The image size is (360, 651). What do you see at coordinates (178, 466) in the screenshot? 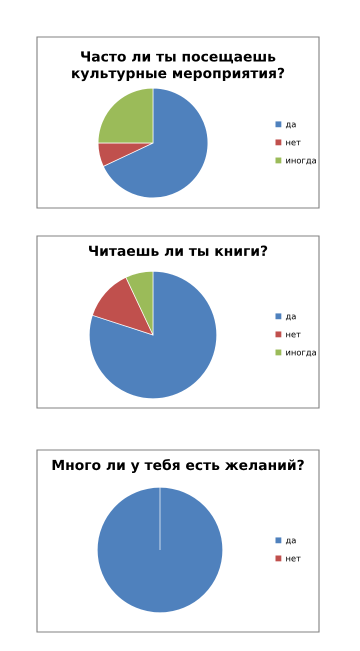
I see `chart-title: Много ли у тебя есть желаний?` at bounding box center [178, 466].